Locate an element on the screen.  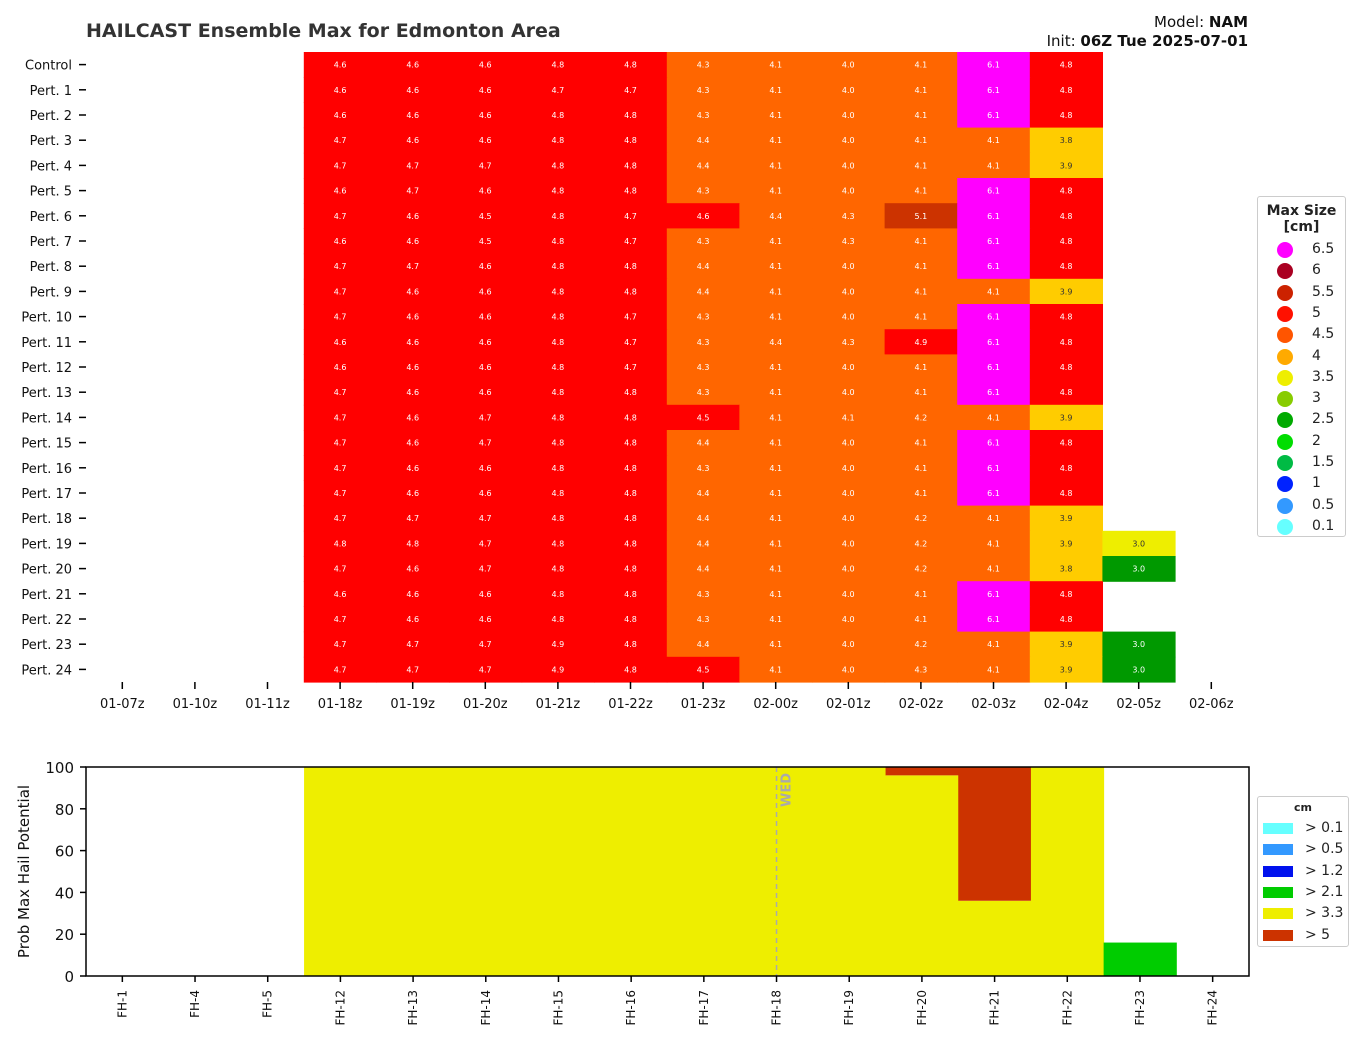
x-tick-label: FH-4 is located at coordinates (195, 1004).